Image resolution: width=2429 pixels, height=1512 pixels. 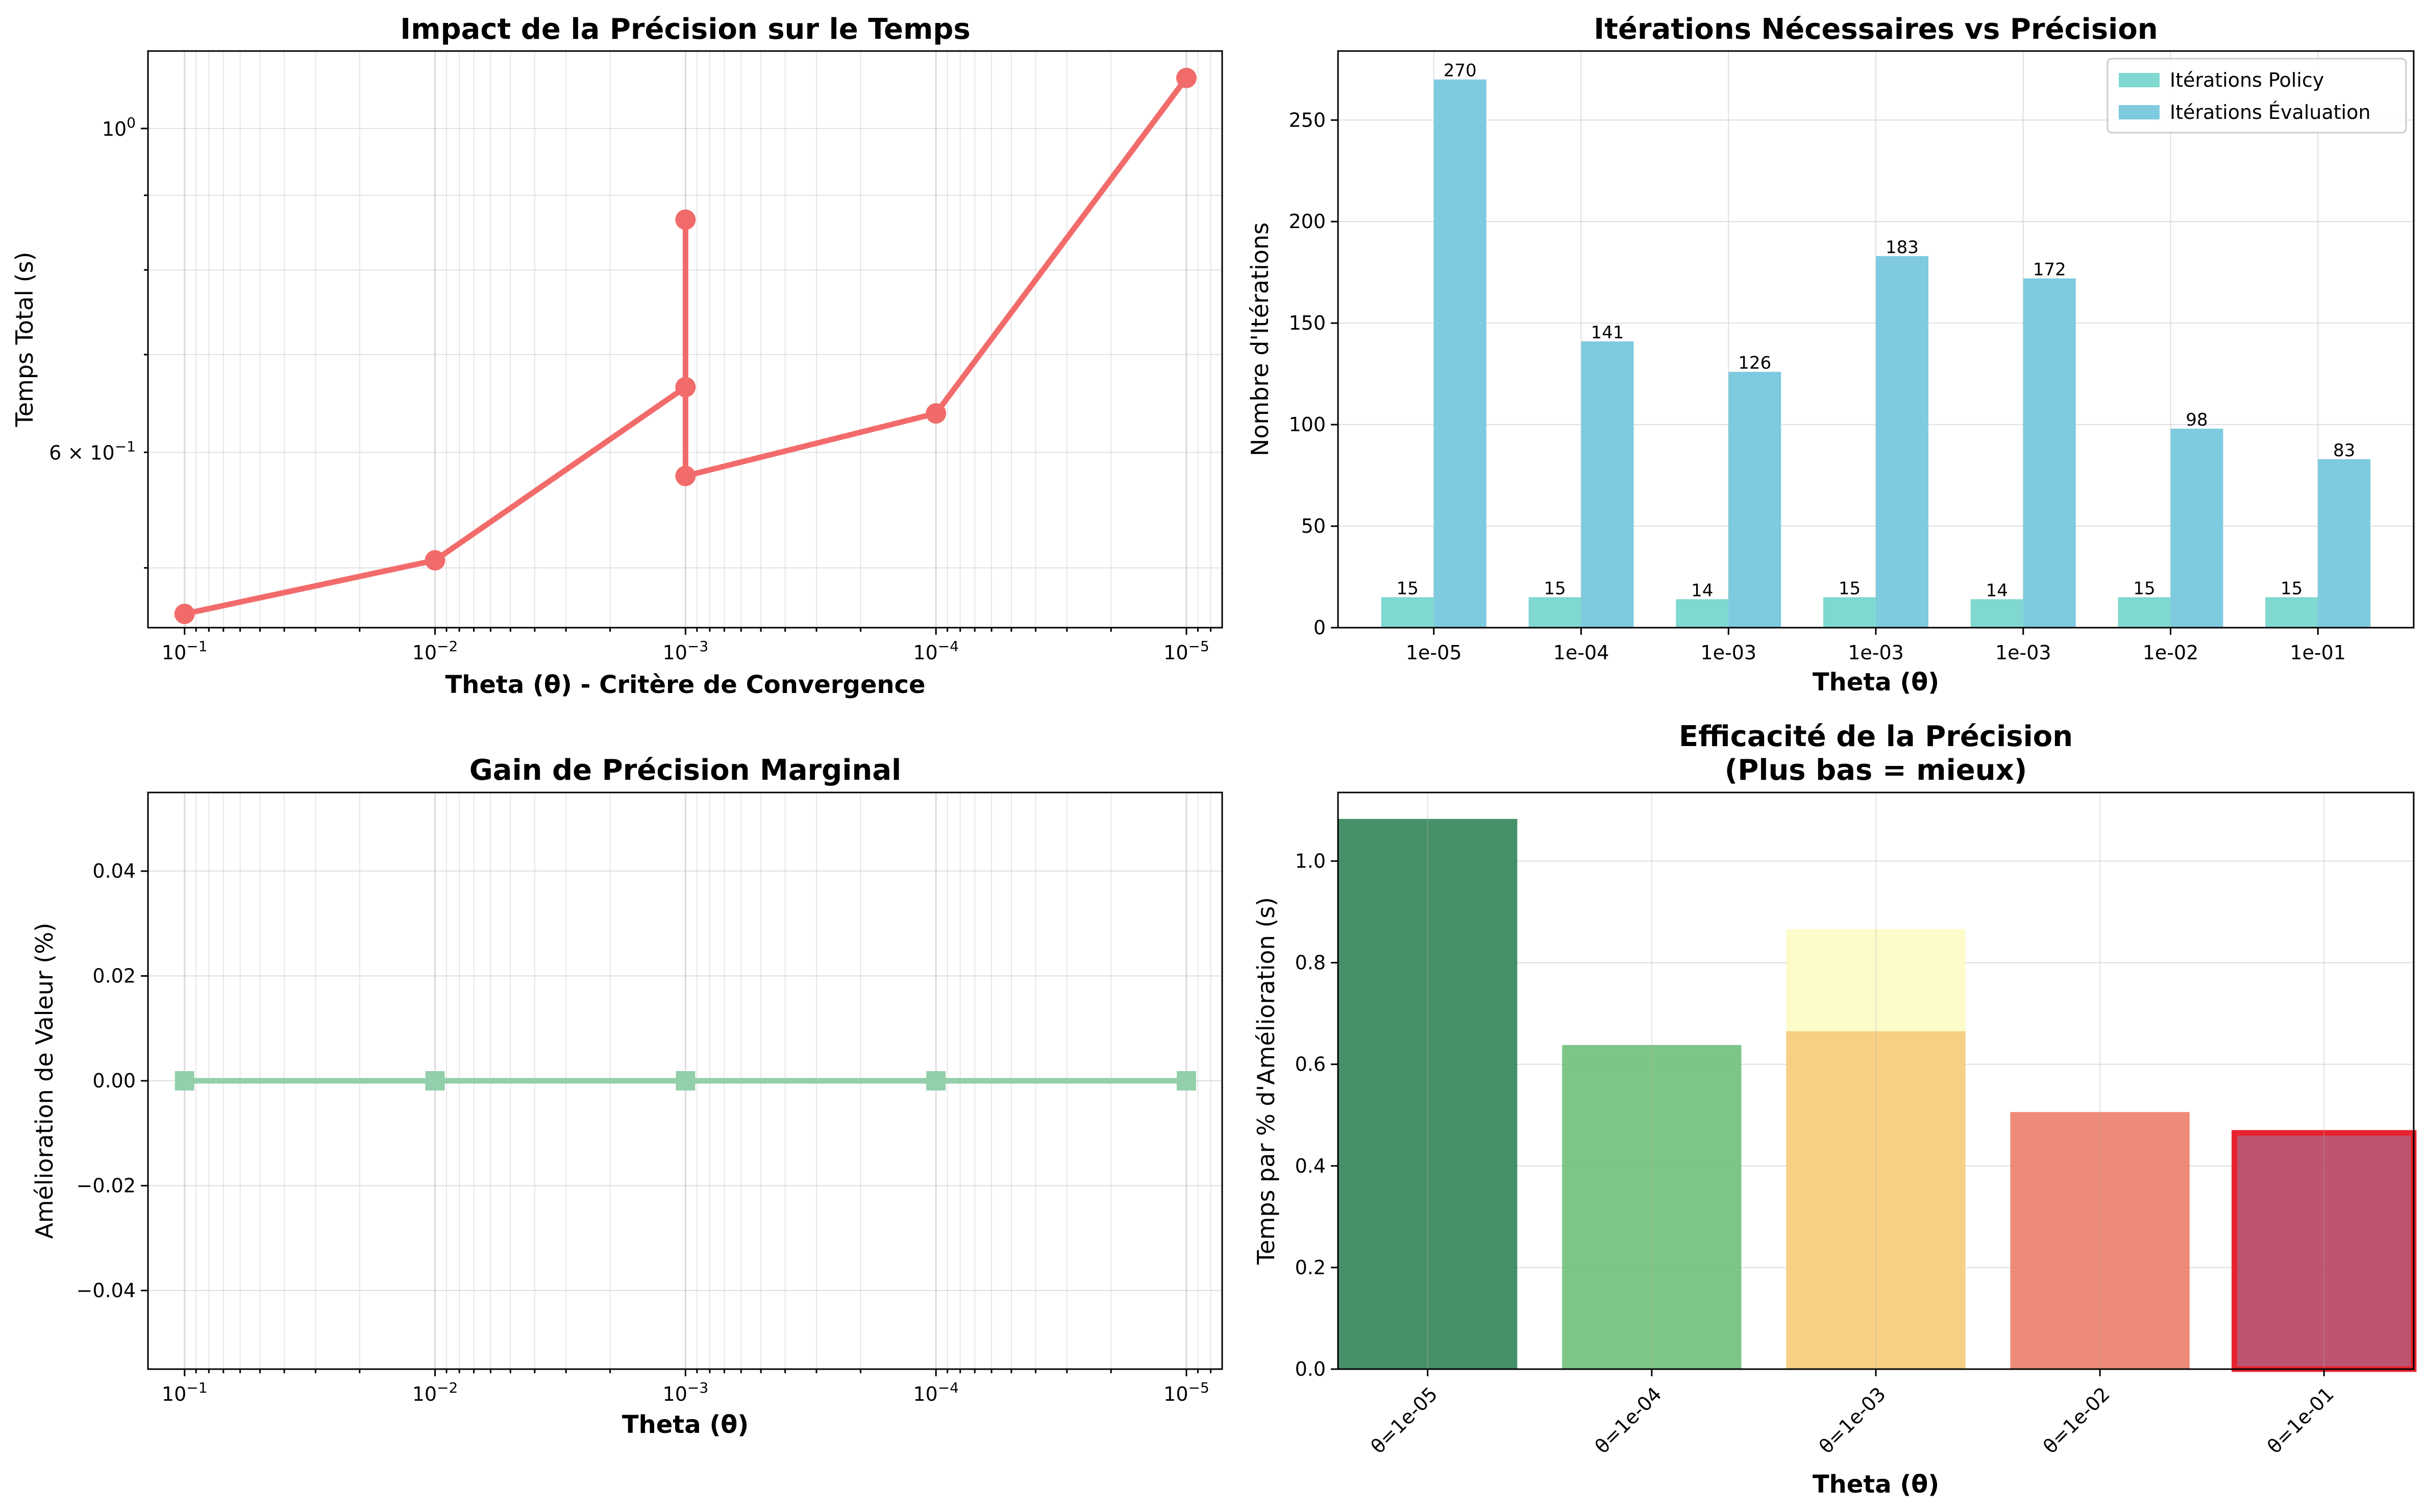 What do you see at coordinates (1307, 424) in the screenshot?
I see `chart2-y-tick-label: 100` at bounding box center [1307, 424].